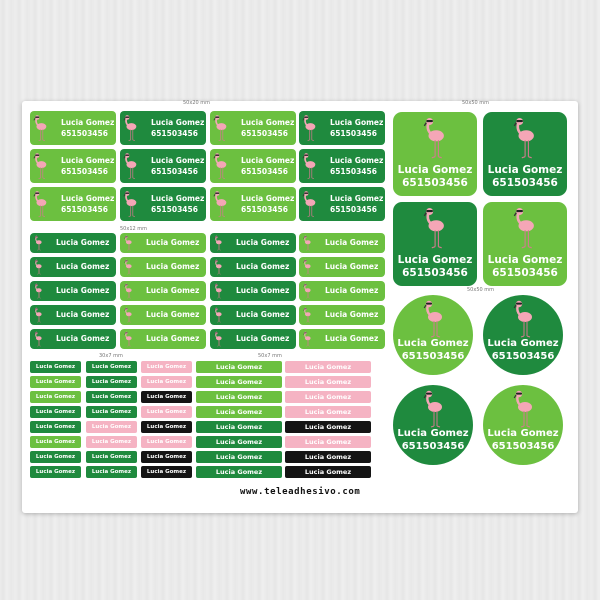 This screenshot has width=600, height=600. Describe the element at coordinates (111, 356) in the screenshot. I see `size-label-30x7: 30x7 mm` at that location.